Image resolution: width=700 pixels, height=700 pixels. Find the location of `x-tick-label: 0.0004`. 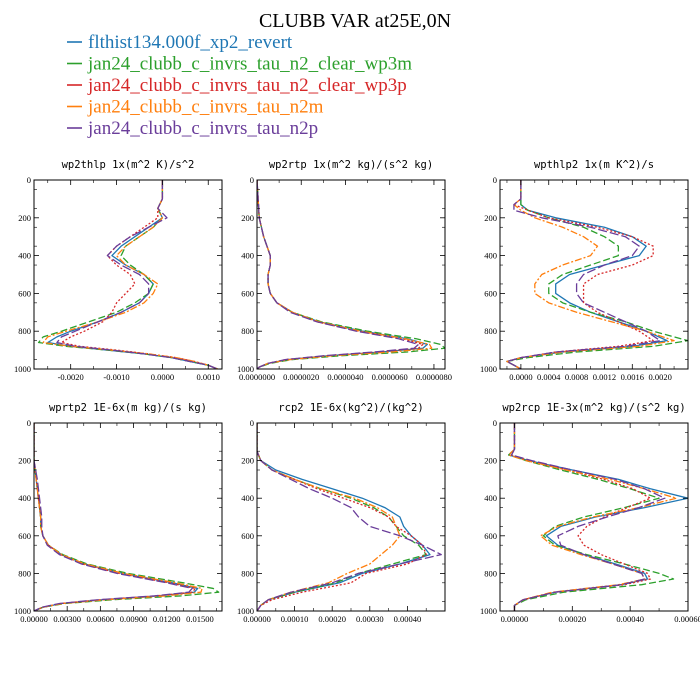

x-tick-label: 0.0004 is located at coordinates (549, 377).